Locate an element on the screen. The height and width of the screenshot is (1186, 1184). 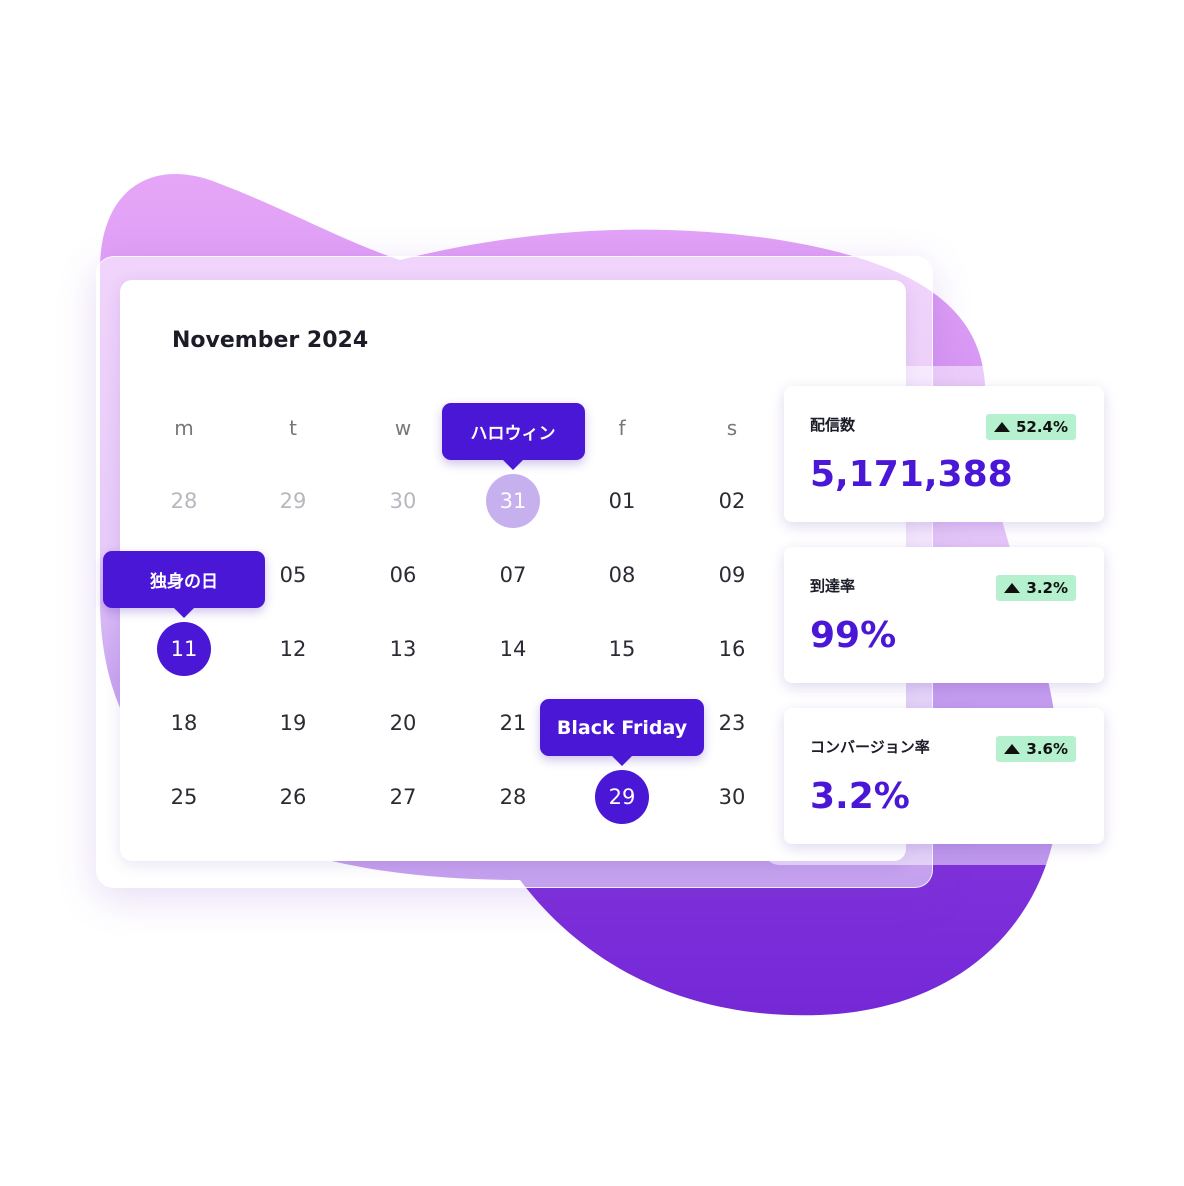
day: 26 is located at coordinates (293, 797).